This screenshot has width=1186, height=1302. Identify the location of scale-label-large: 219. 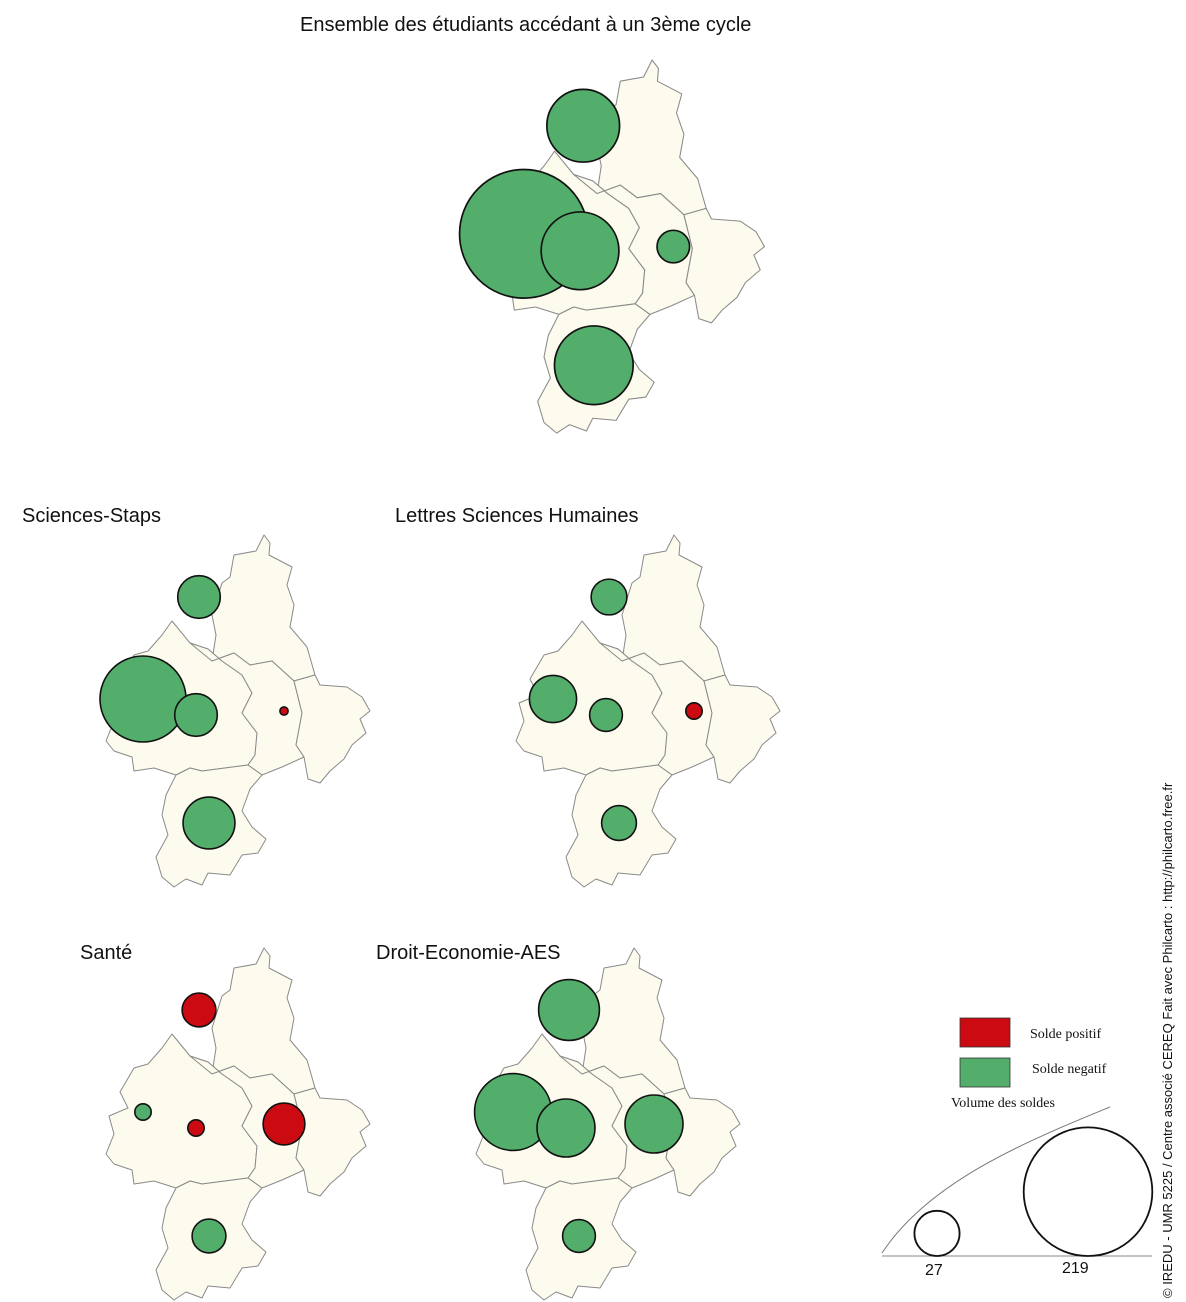
(1075, 1268).